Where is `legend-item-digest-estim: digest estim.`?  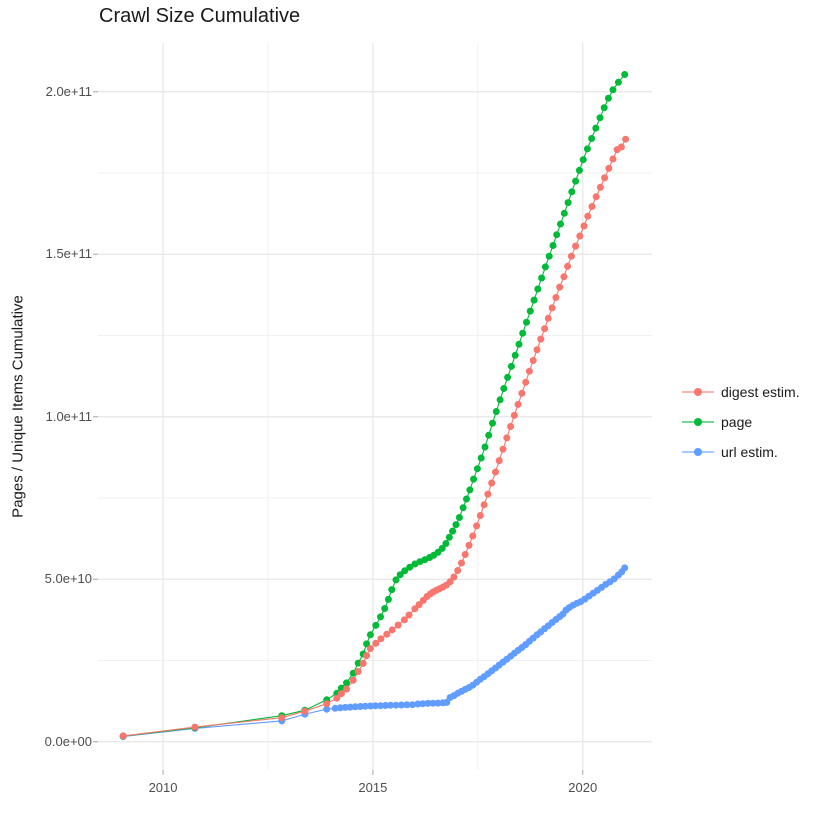
legend-item-digest-estim: digest estim. is located at coordinates (741, 392).